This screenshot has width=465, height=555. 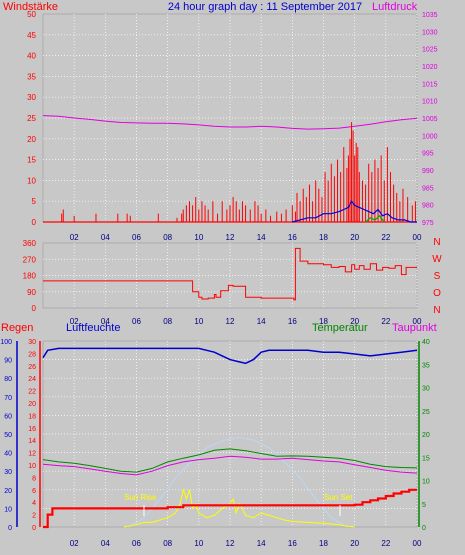 I want to click on temperature-axis-title: Temperatur, so click(x=340, y=328).